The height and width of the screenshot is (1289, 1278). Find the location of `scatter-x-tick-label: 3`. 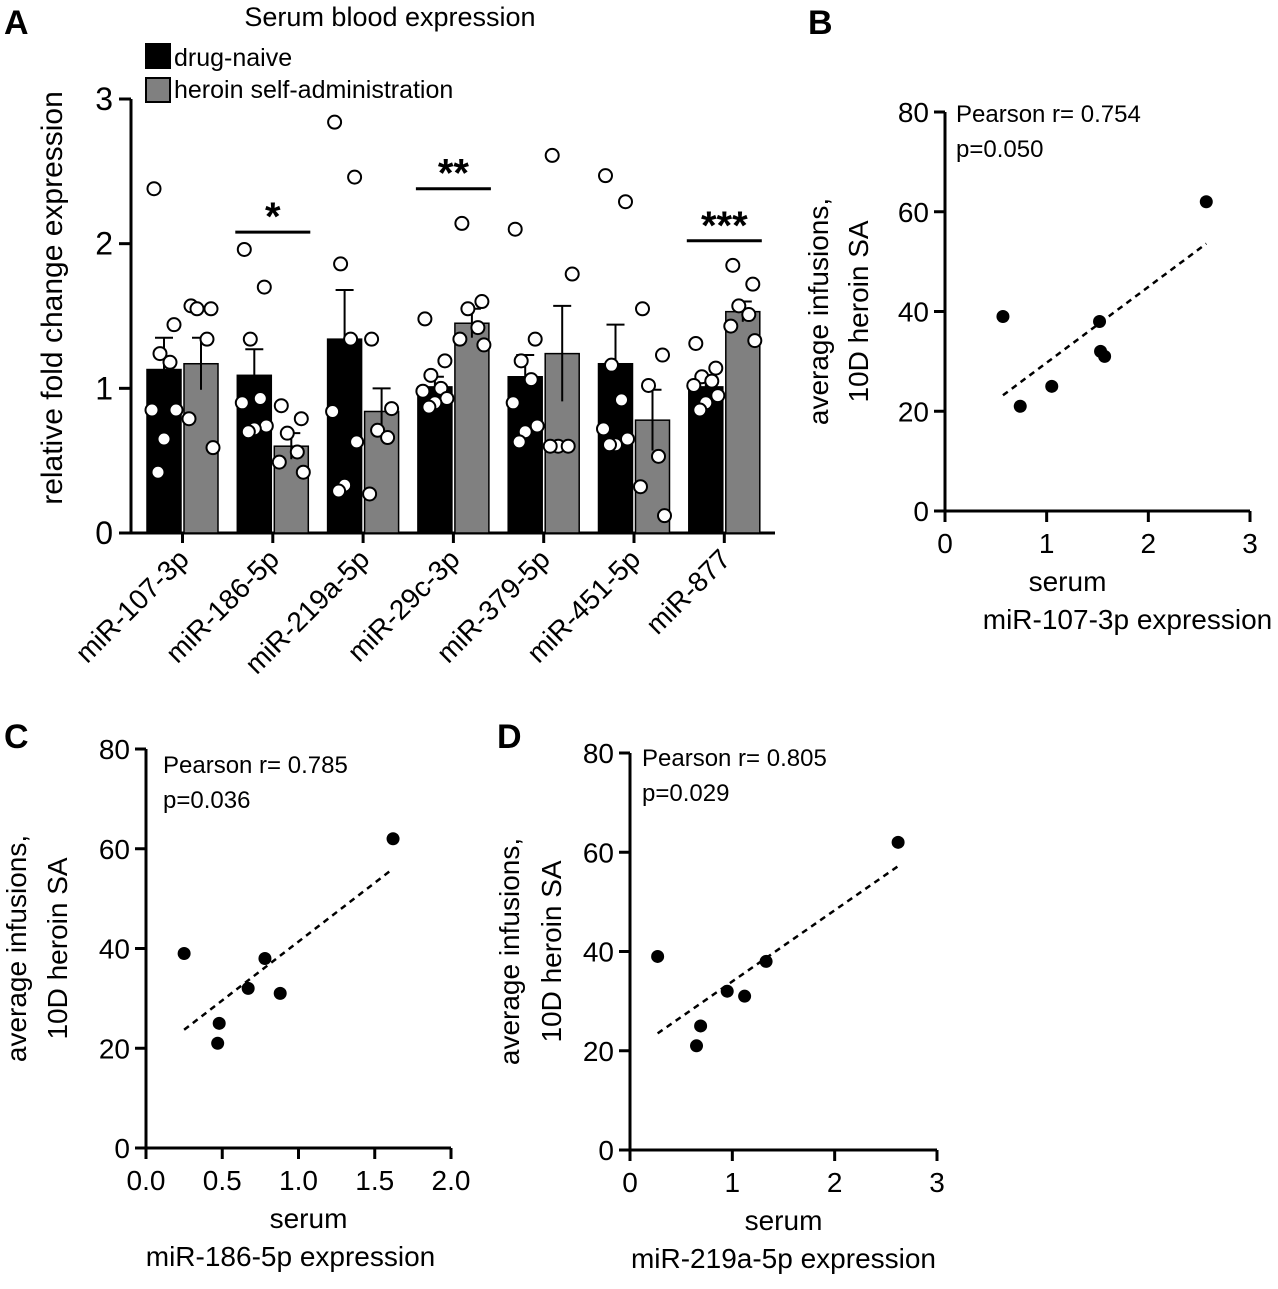

scatter-x-tick-label: 3 is located at coordinates (1250, 543).